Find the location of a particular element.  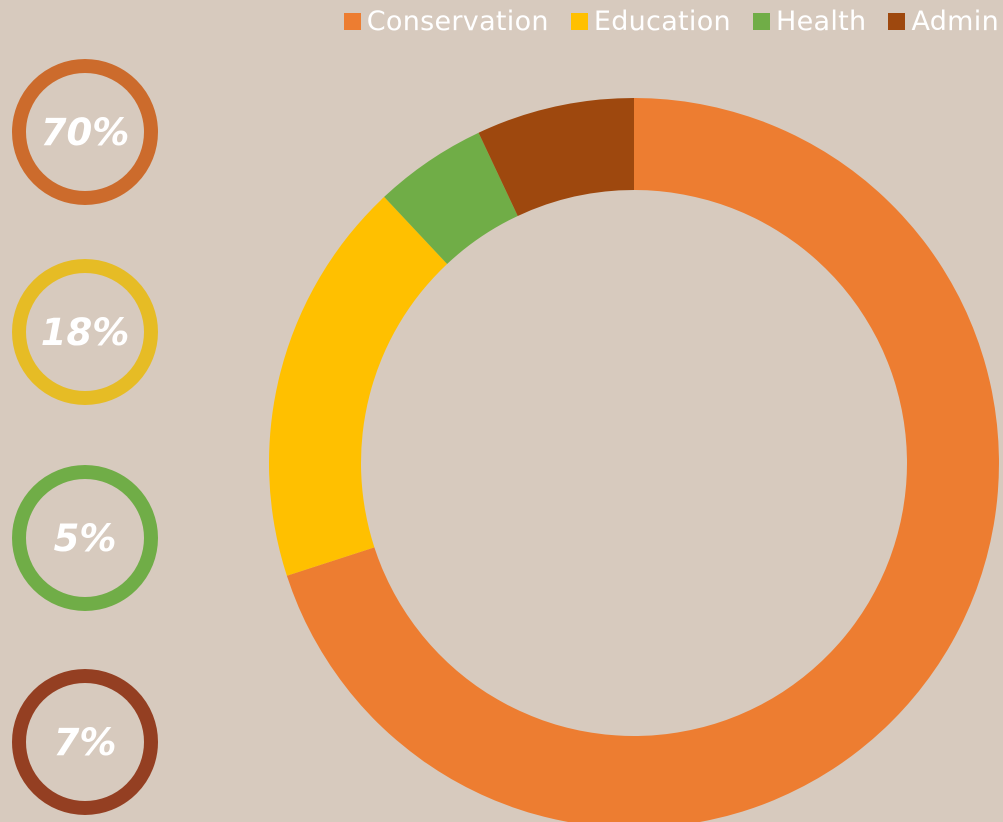

legend-item-conservation: Conservation is located at coordinates (446, 21).